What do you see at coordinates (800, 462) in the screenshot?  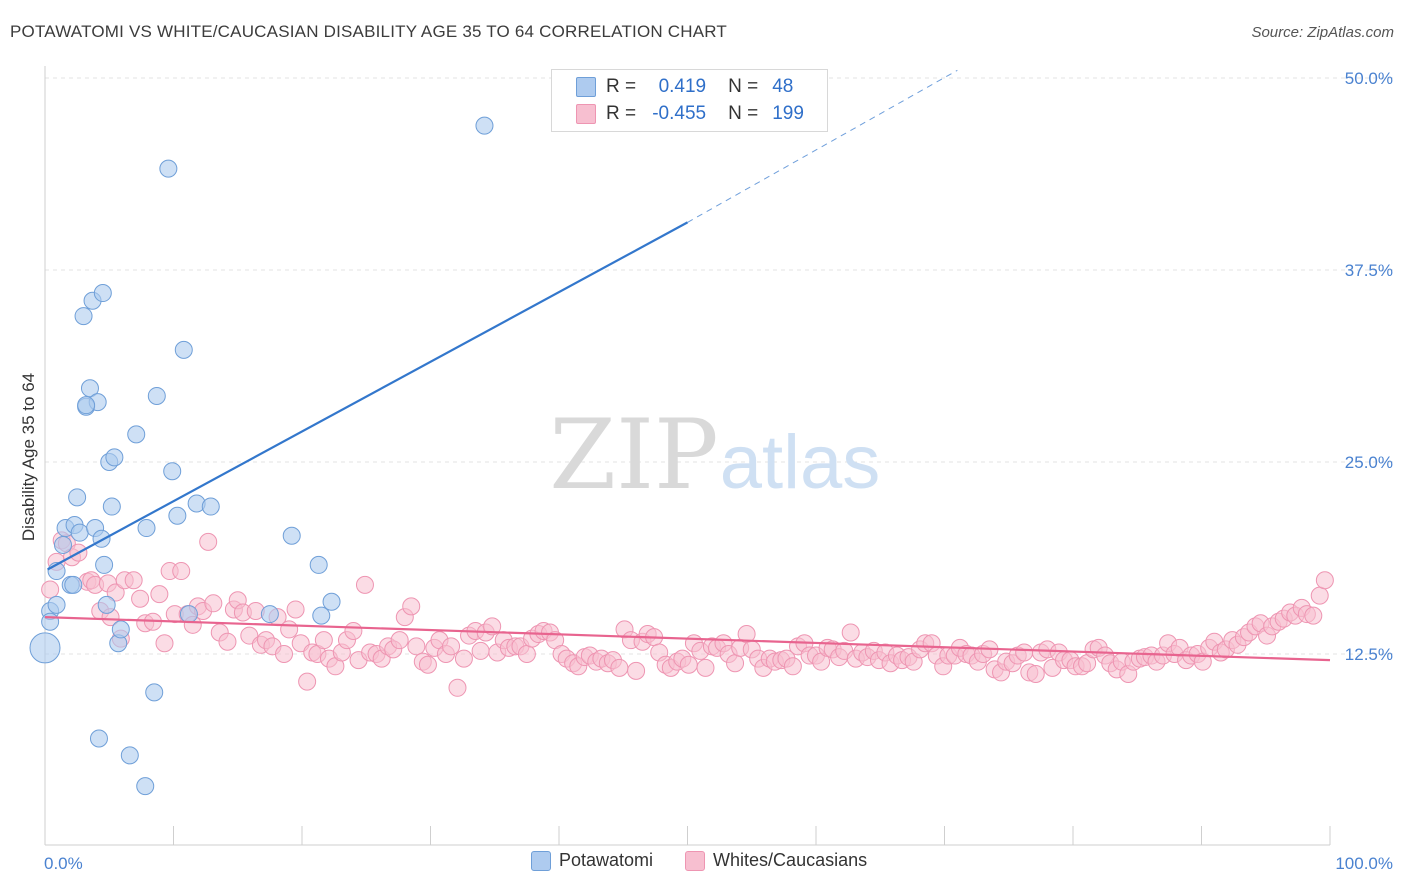 I see `watermark-atlas: atlas` at bounding box center [800, 462].